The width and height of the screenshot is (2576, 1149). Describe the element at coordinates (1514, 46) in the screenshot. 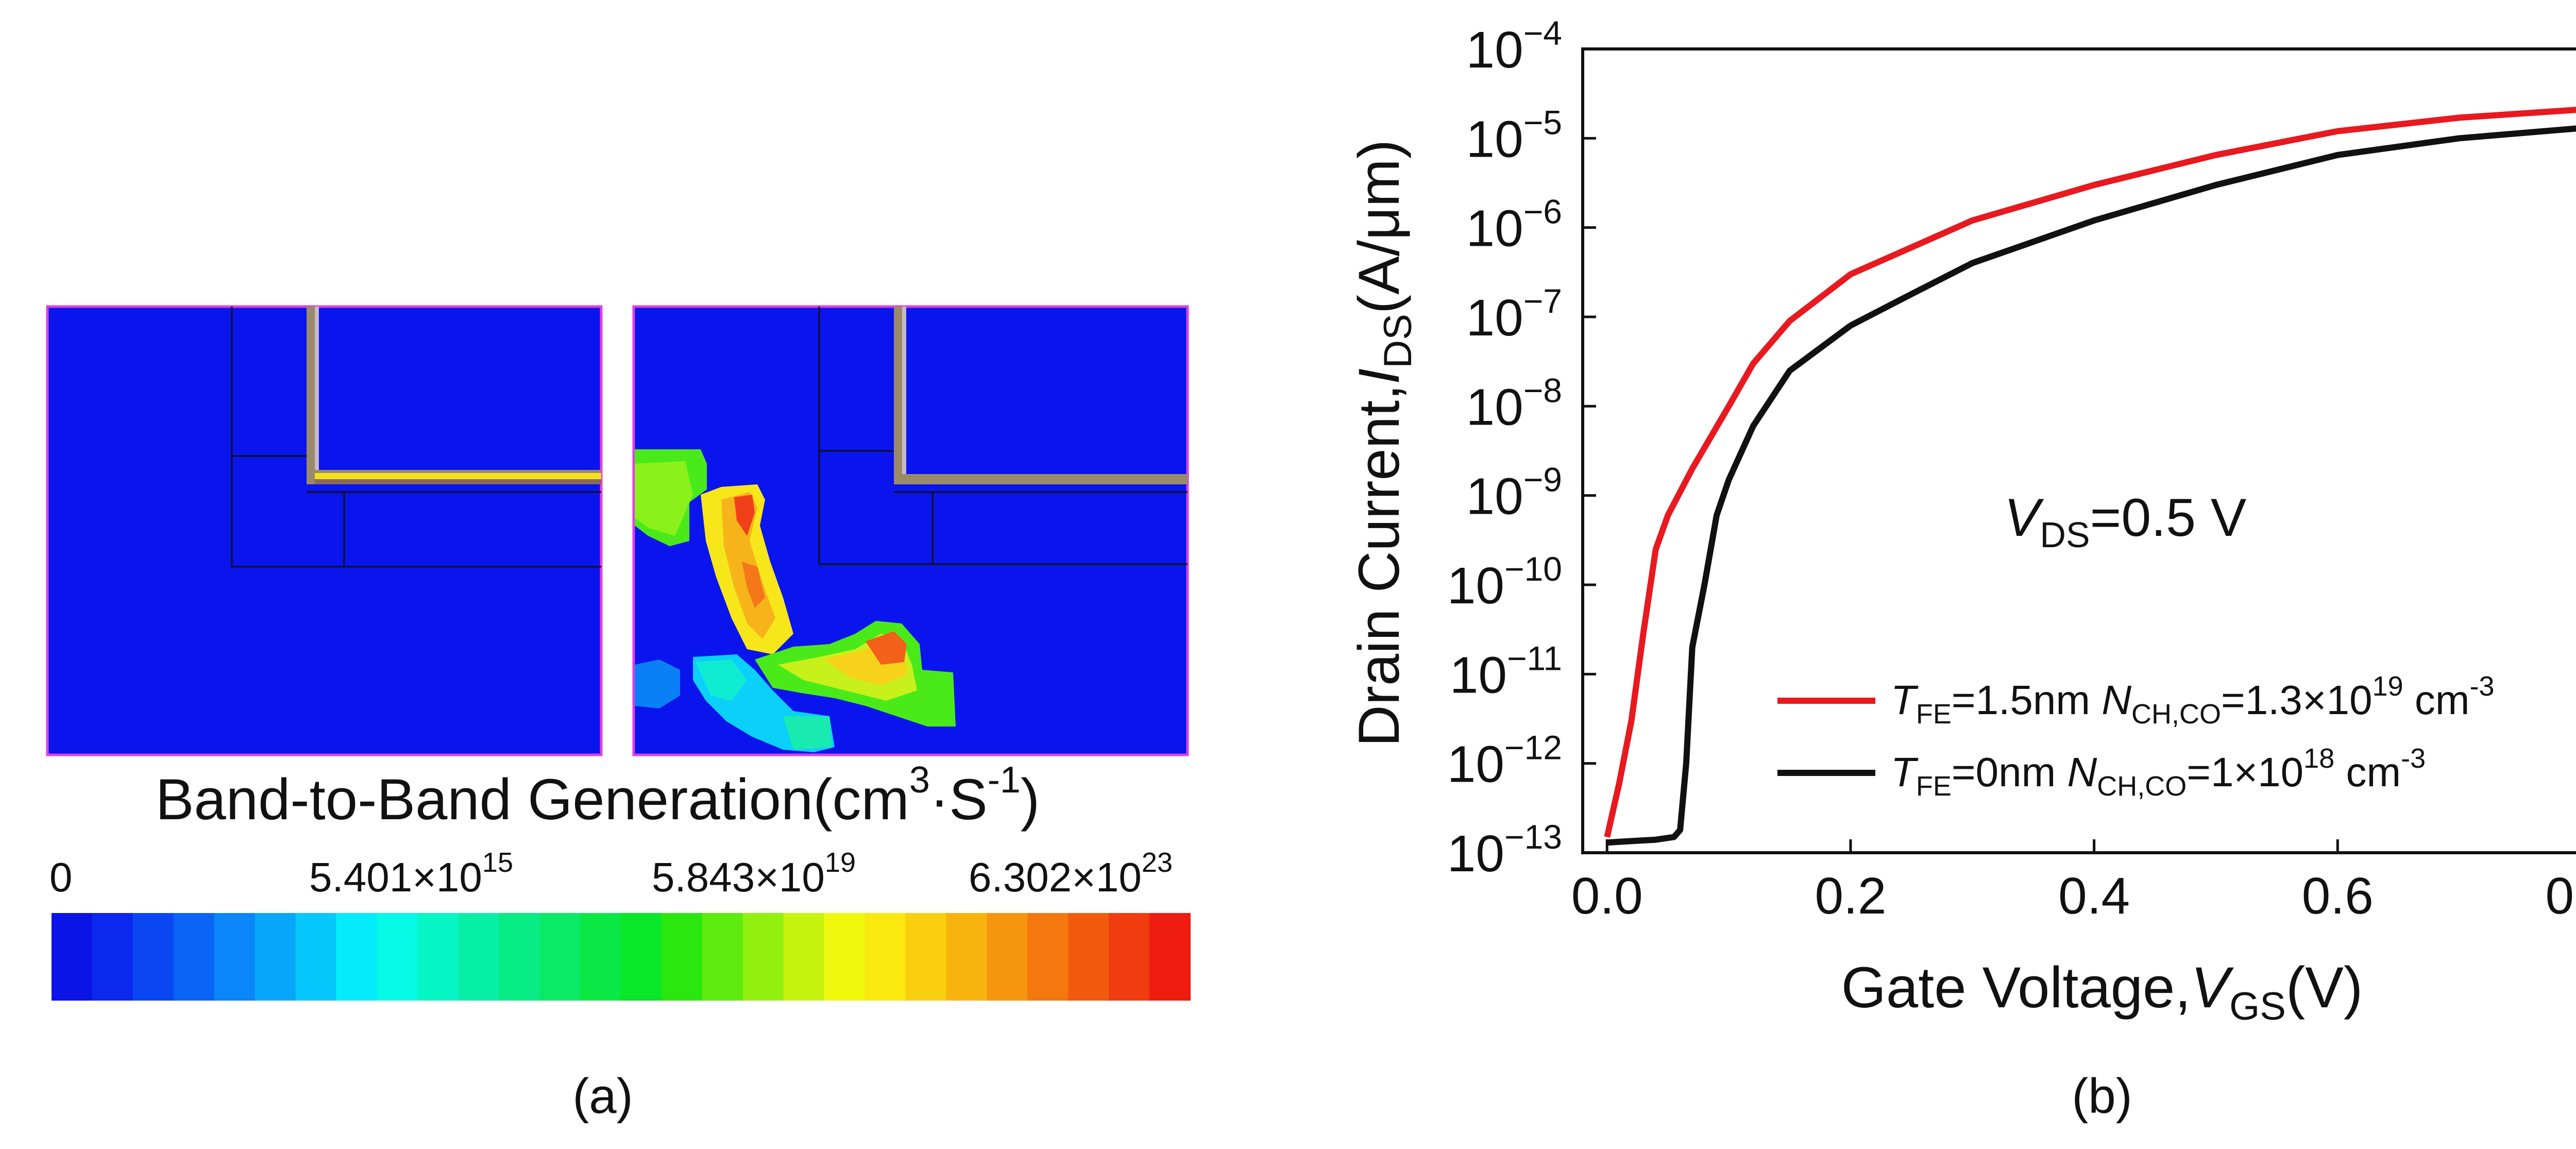

I see `y-tick-label: 10⁻⁴` at that location.